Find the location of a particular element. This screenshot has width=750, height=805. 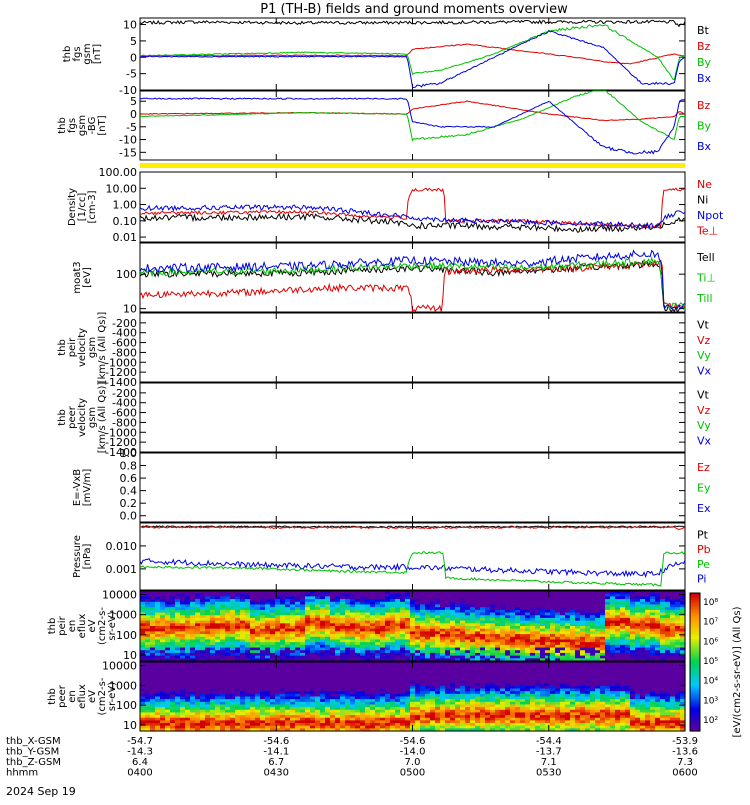

legend-entry: Ez is located at coordinates (703, 467).